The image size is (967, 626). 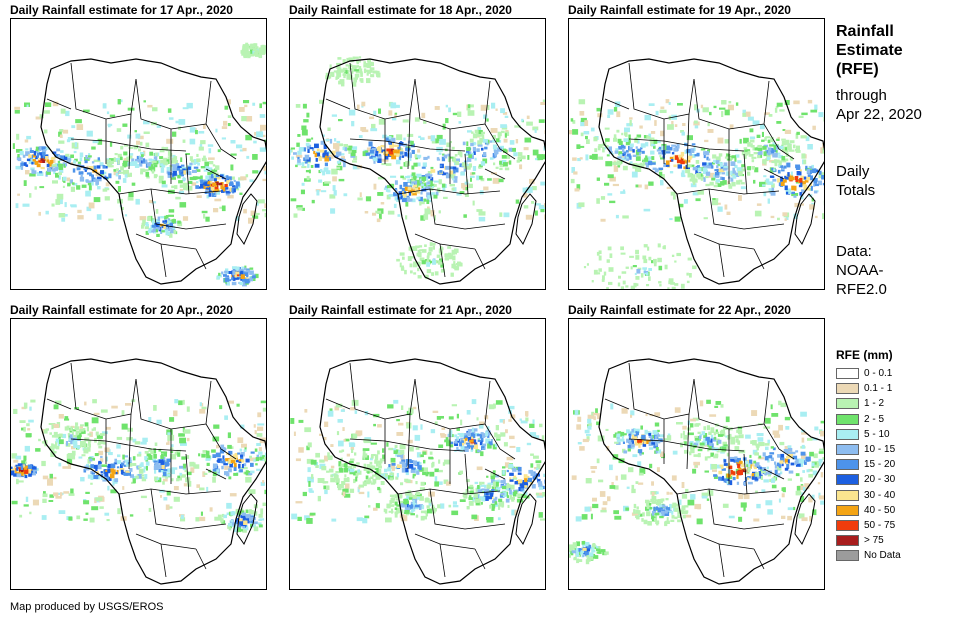 What do you see at coordinates (880, 480) in the screenshot?
I see `legend-label: 20 - 30` at bounding box center [880, 480].